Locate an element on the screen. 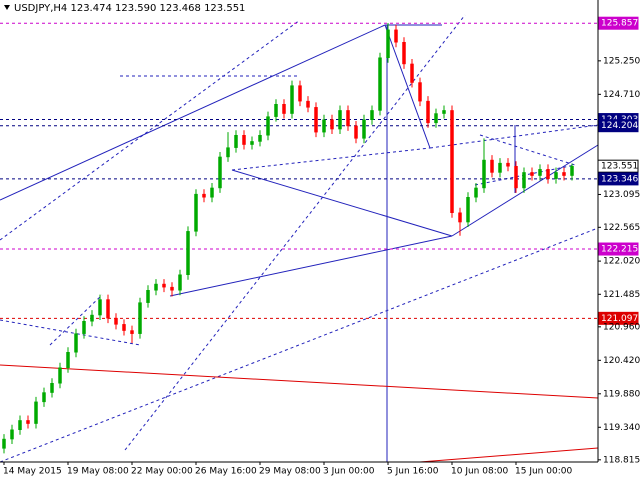 Image resolution: width=640 pixels, height=480 pixels. level-label: 123.346 is located at coordinates (619, 179).